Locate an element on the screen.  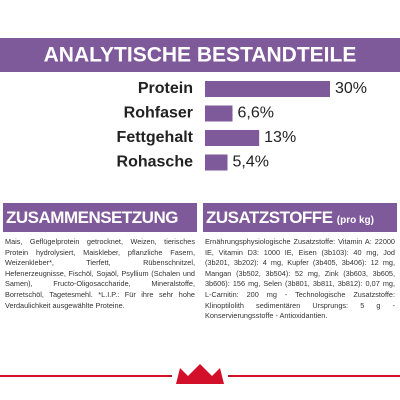
category-label: Rohfaser is located at coordinates (158, 113).